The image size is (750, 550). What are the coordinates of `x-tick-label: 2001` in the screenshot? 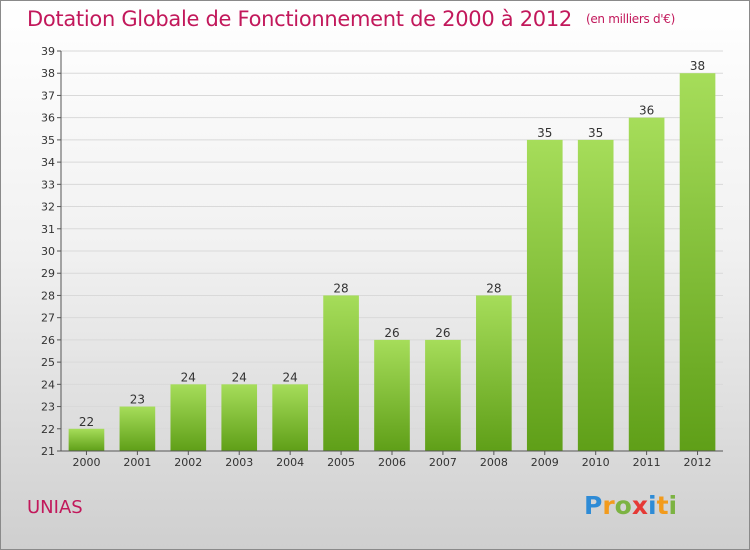 It's located at (137, 462).